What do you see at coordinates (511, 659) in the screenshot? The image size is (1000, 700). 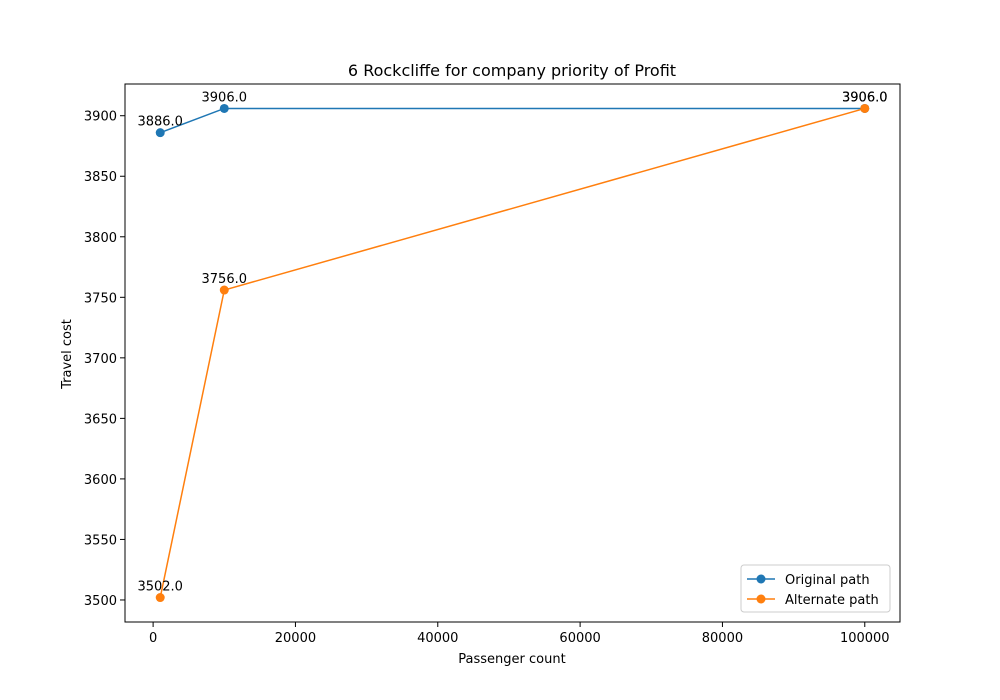 I see `x-axis-title: Passenger count` at bounding box center [511, 659].